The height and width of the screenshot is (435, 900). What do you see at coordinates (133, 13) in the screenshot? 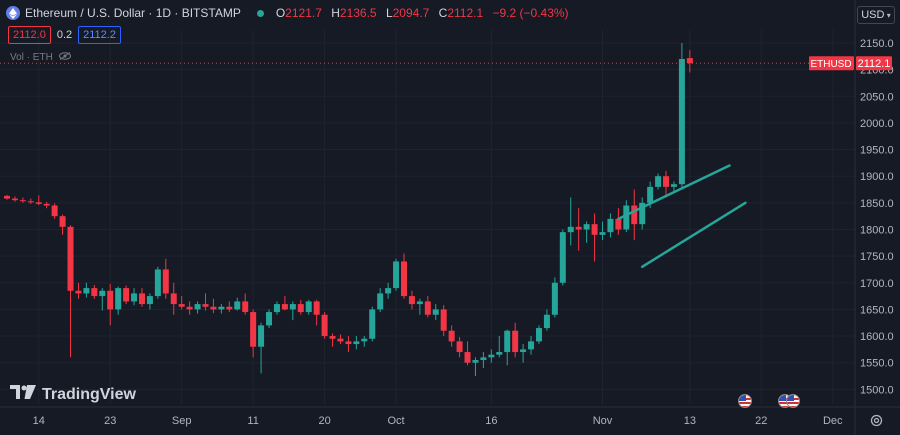
I see `symbol-title: Ethereum / U.S. Dollar · 1D · BITSTAMP` at bounding box center [133, 13].